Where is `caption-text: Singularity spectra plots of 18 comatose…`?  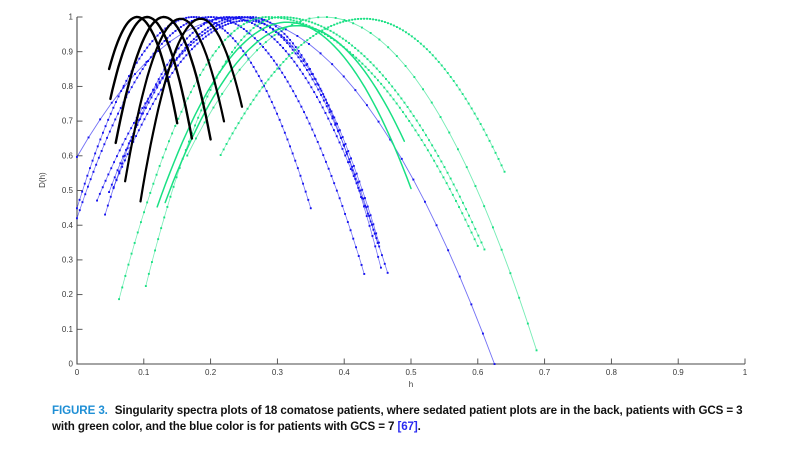
caption-text: Singularity spectra plots of 18 comatose… is located at coordinates (397, 418).